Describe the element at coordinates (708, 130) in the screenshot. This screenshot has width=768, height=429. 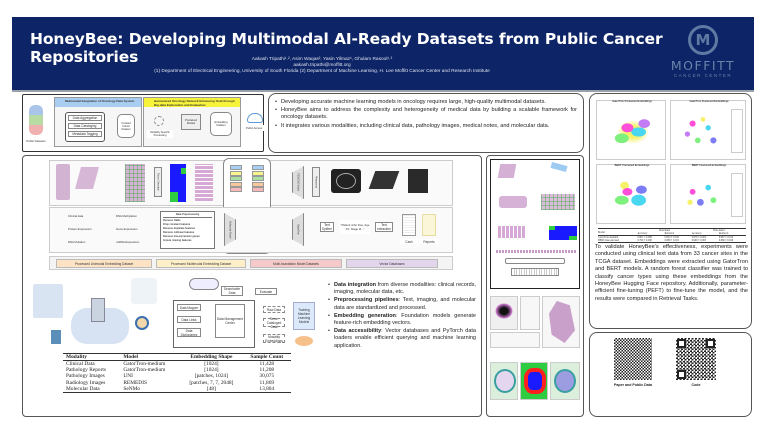
I see `scatter-gatortron-finetuned: GatorTron Finetuned Embeddings` at that location.